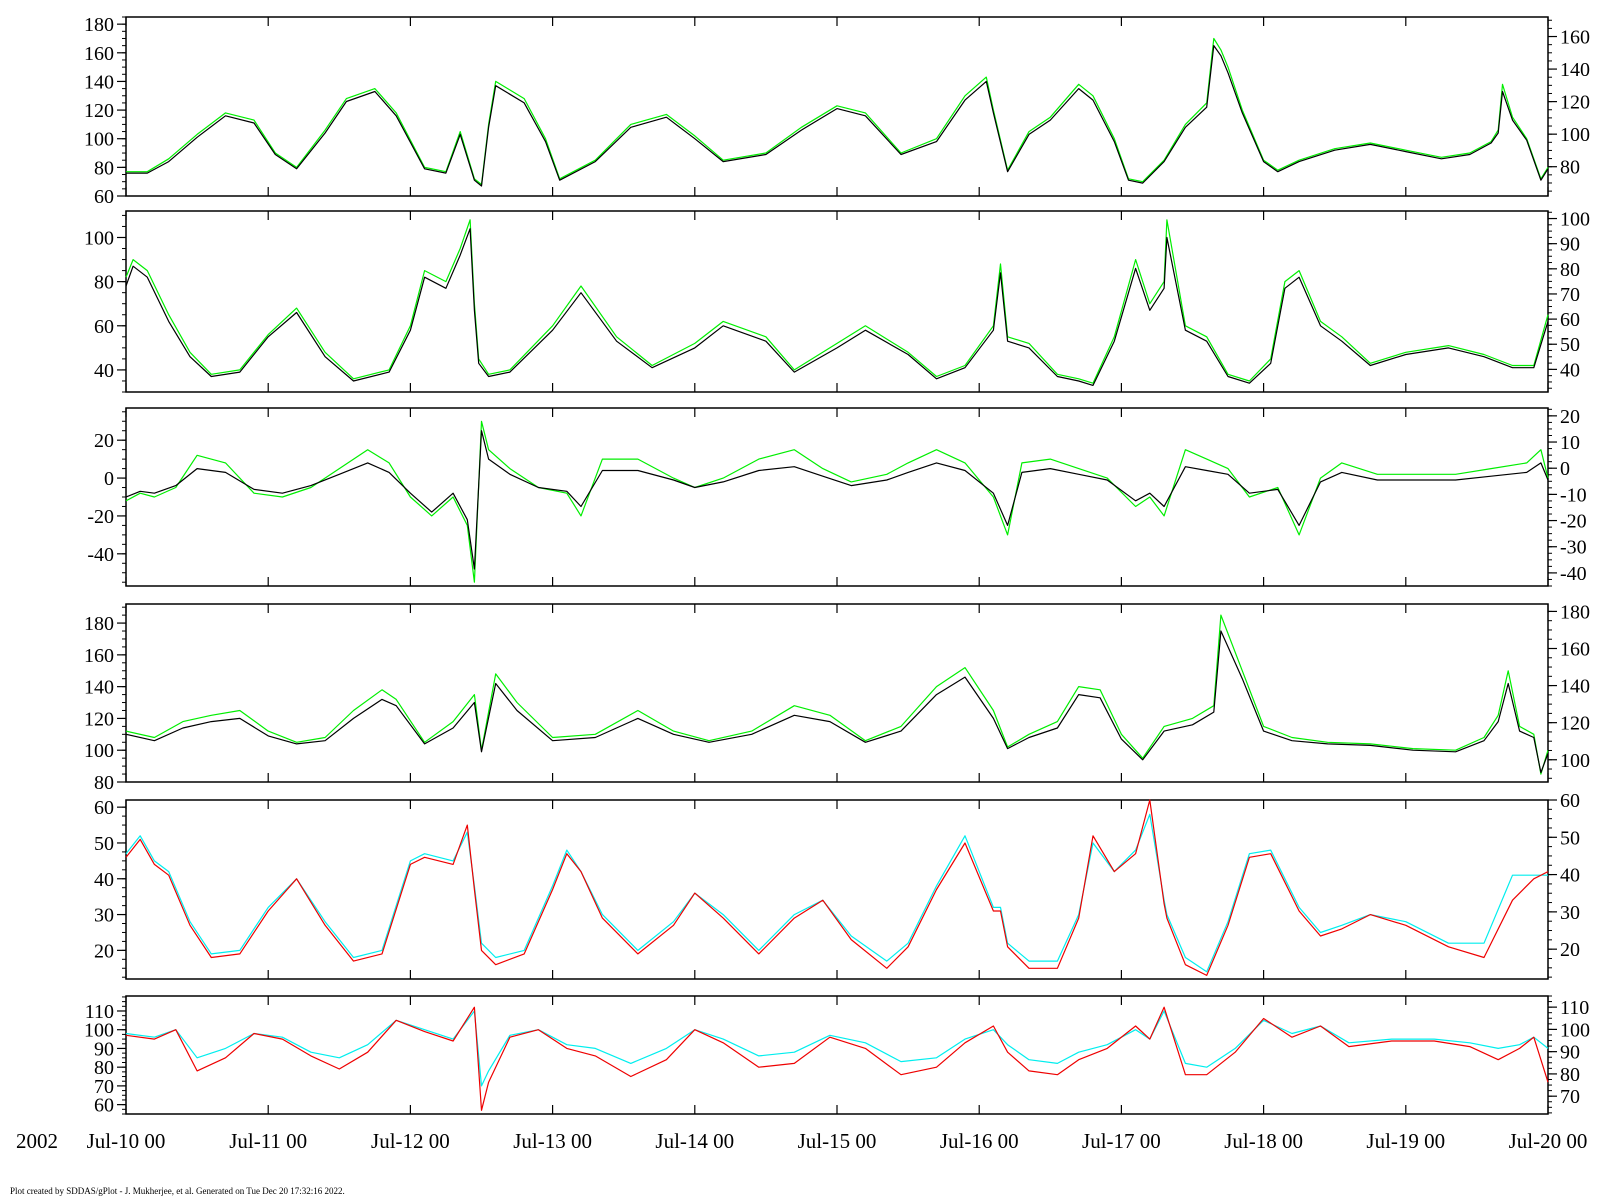  What do you see at coordinates (1575, 70) in the screenshot?
I see `panel-1-ytick-label-right: 140` at bounding box center [1575, 70].